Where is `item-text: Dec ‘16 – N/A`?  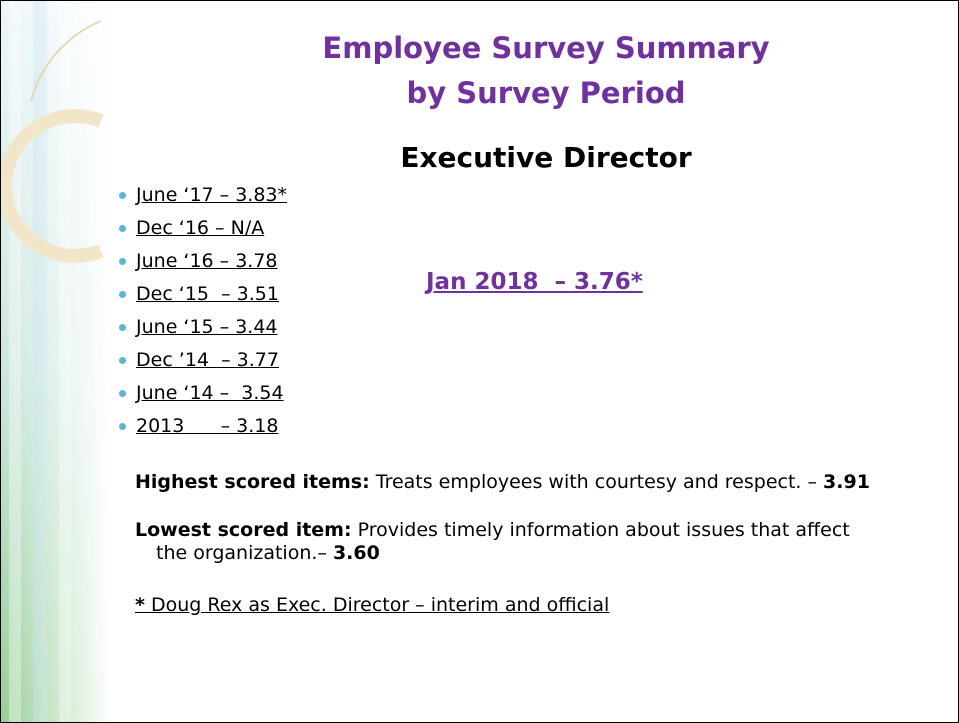
item-text: Dec ‘16 – N/A is located at coordinates (200, 228).